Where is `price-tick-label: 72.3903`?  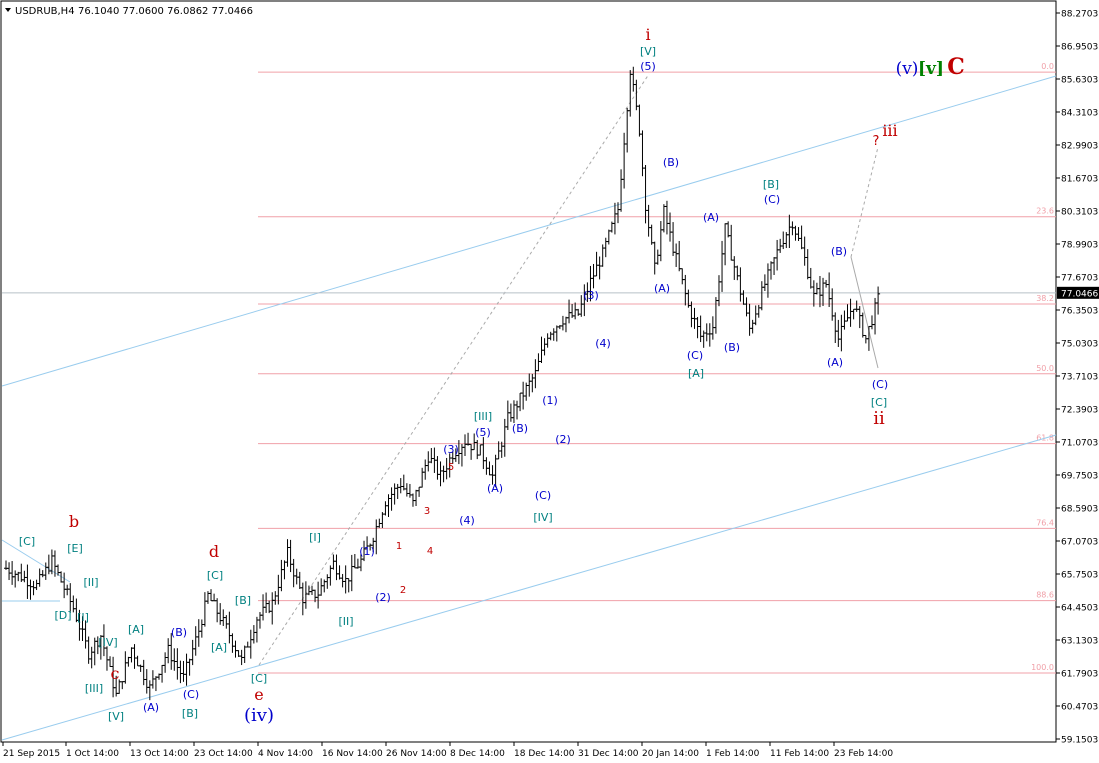
price-tick-label: 72.3903 is located at coordinates (1079, 411).